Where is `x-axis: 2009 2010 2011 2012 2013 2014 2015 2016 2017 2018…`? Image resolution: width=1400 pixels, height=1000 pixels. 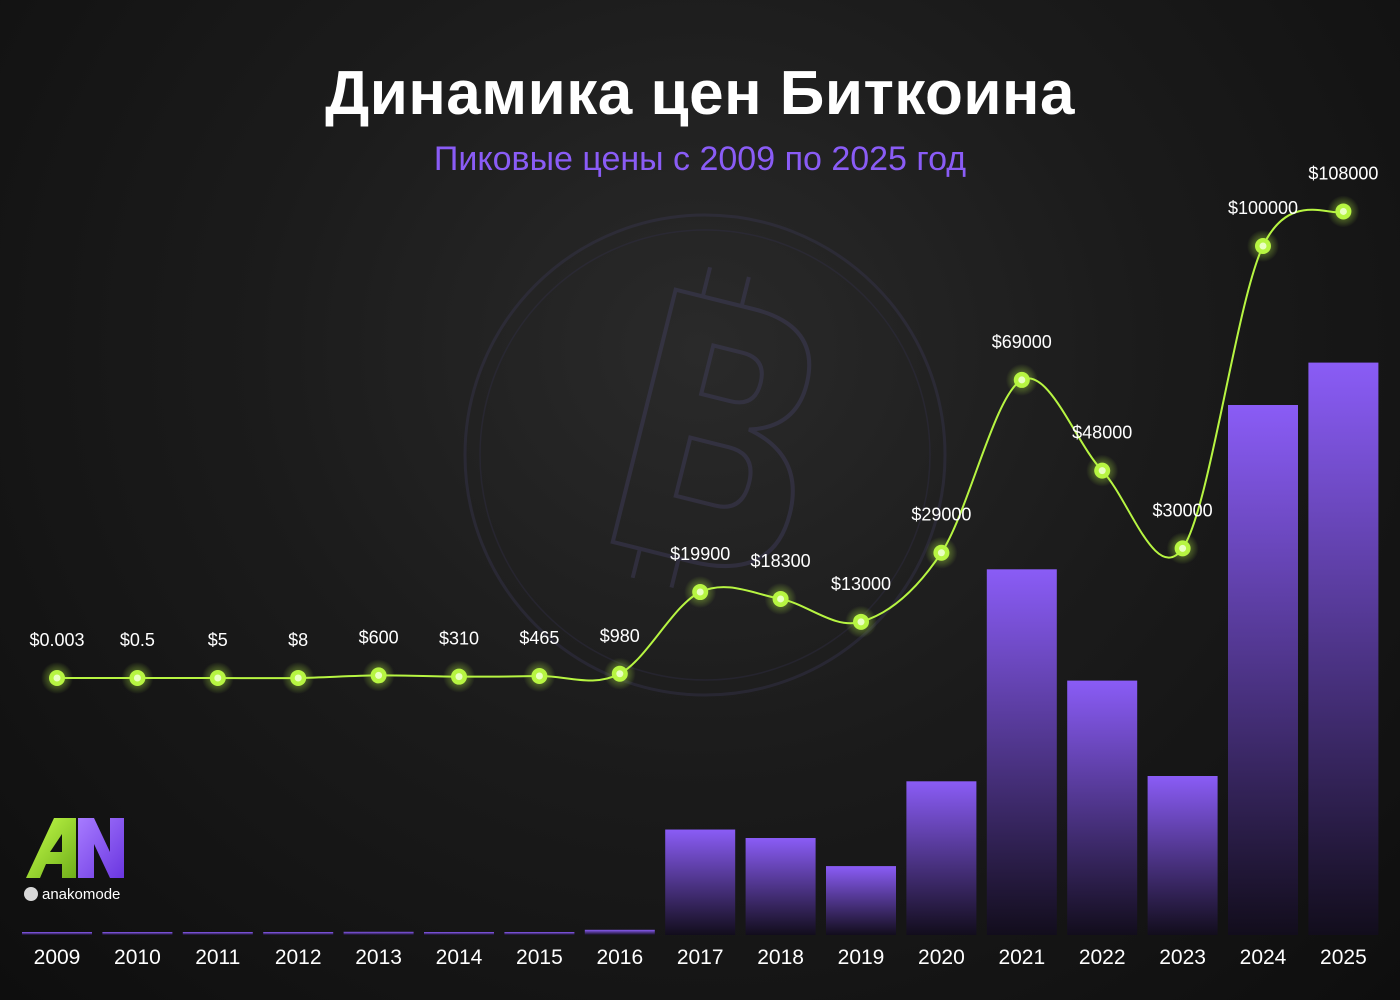
x-axis: 2009 2010 2011 2012 2013 2014 2015 2016 2017 2018… is located at coordinates (700, 957).